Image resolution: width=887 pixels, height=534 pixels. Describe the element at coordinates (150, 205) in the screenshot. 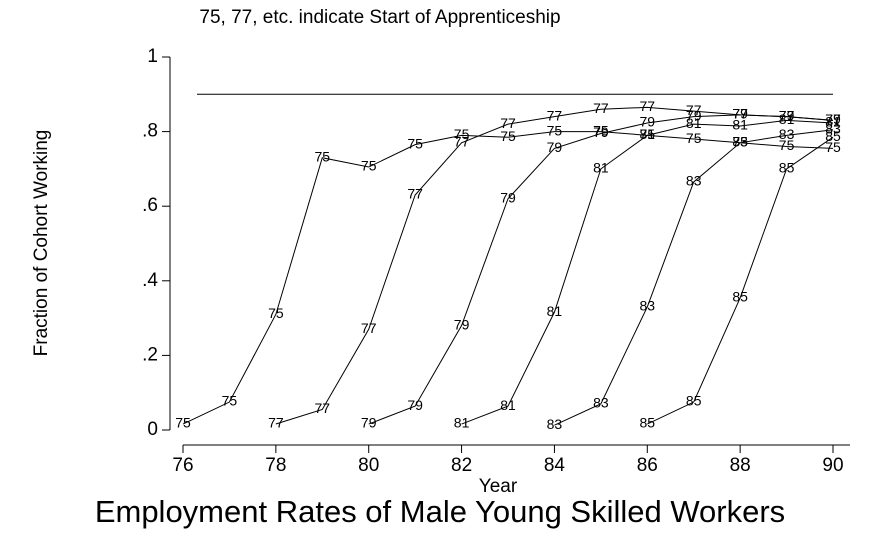

I see `y-tick-label: .6` at that location.